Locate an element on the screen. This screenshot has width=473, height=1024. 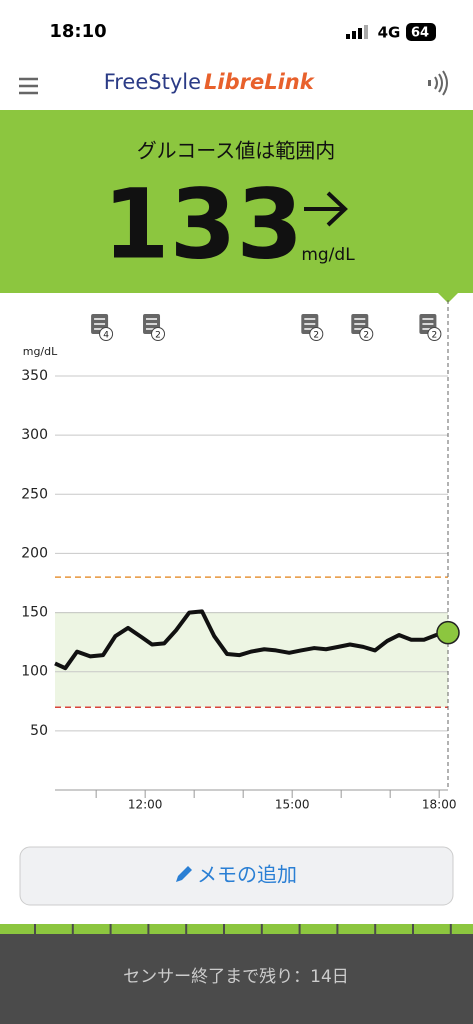
memo-button is located at coordinates (236, 876).